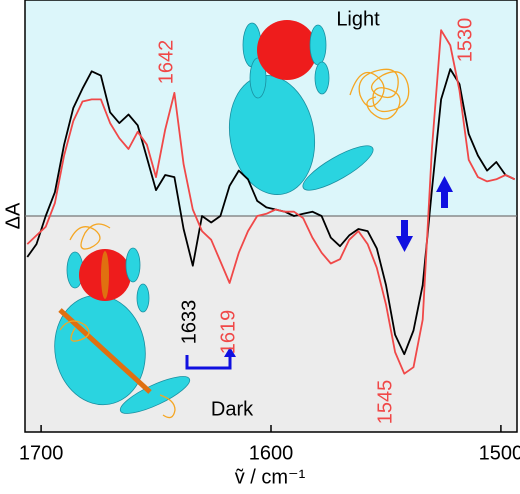 The width and height of the screenshot is (520, 494). Describe the element at coordinates (271, 453) in the screenshot. I see `x-tick-label: 1600` at that location.